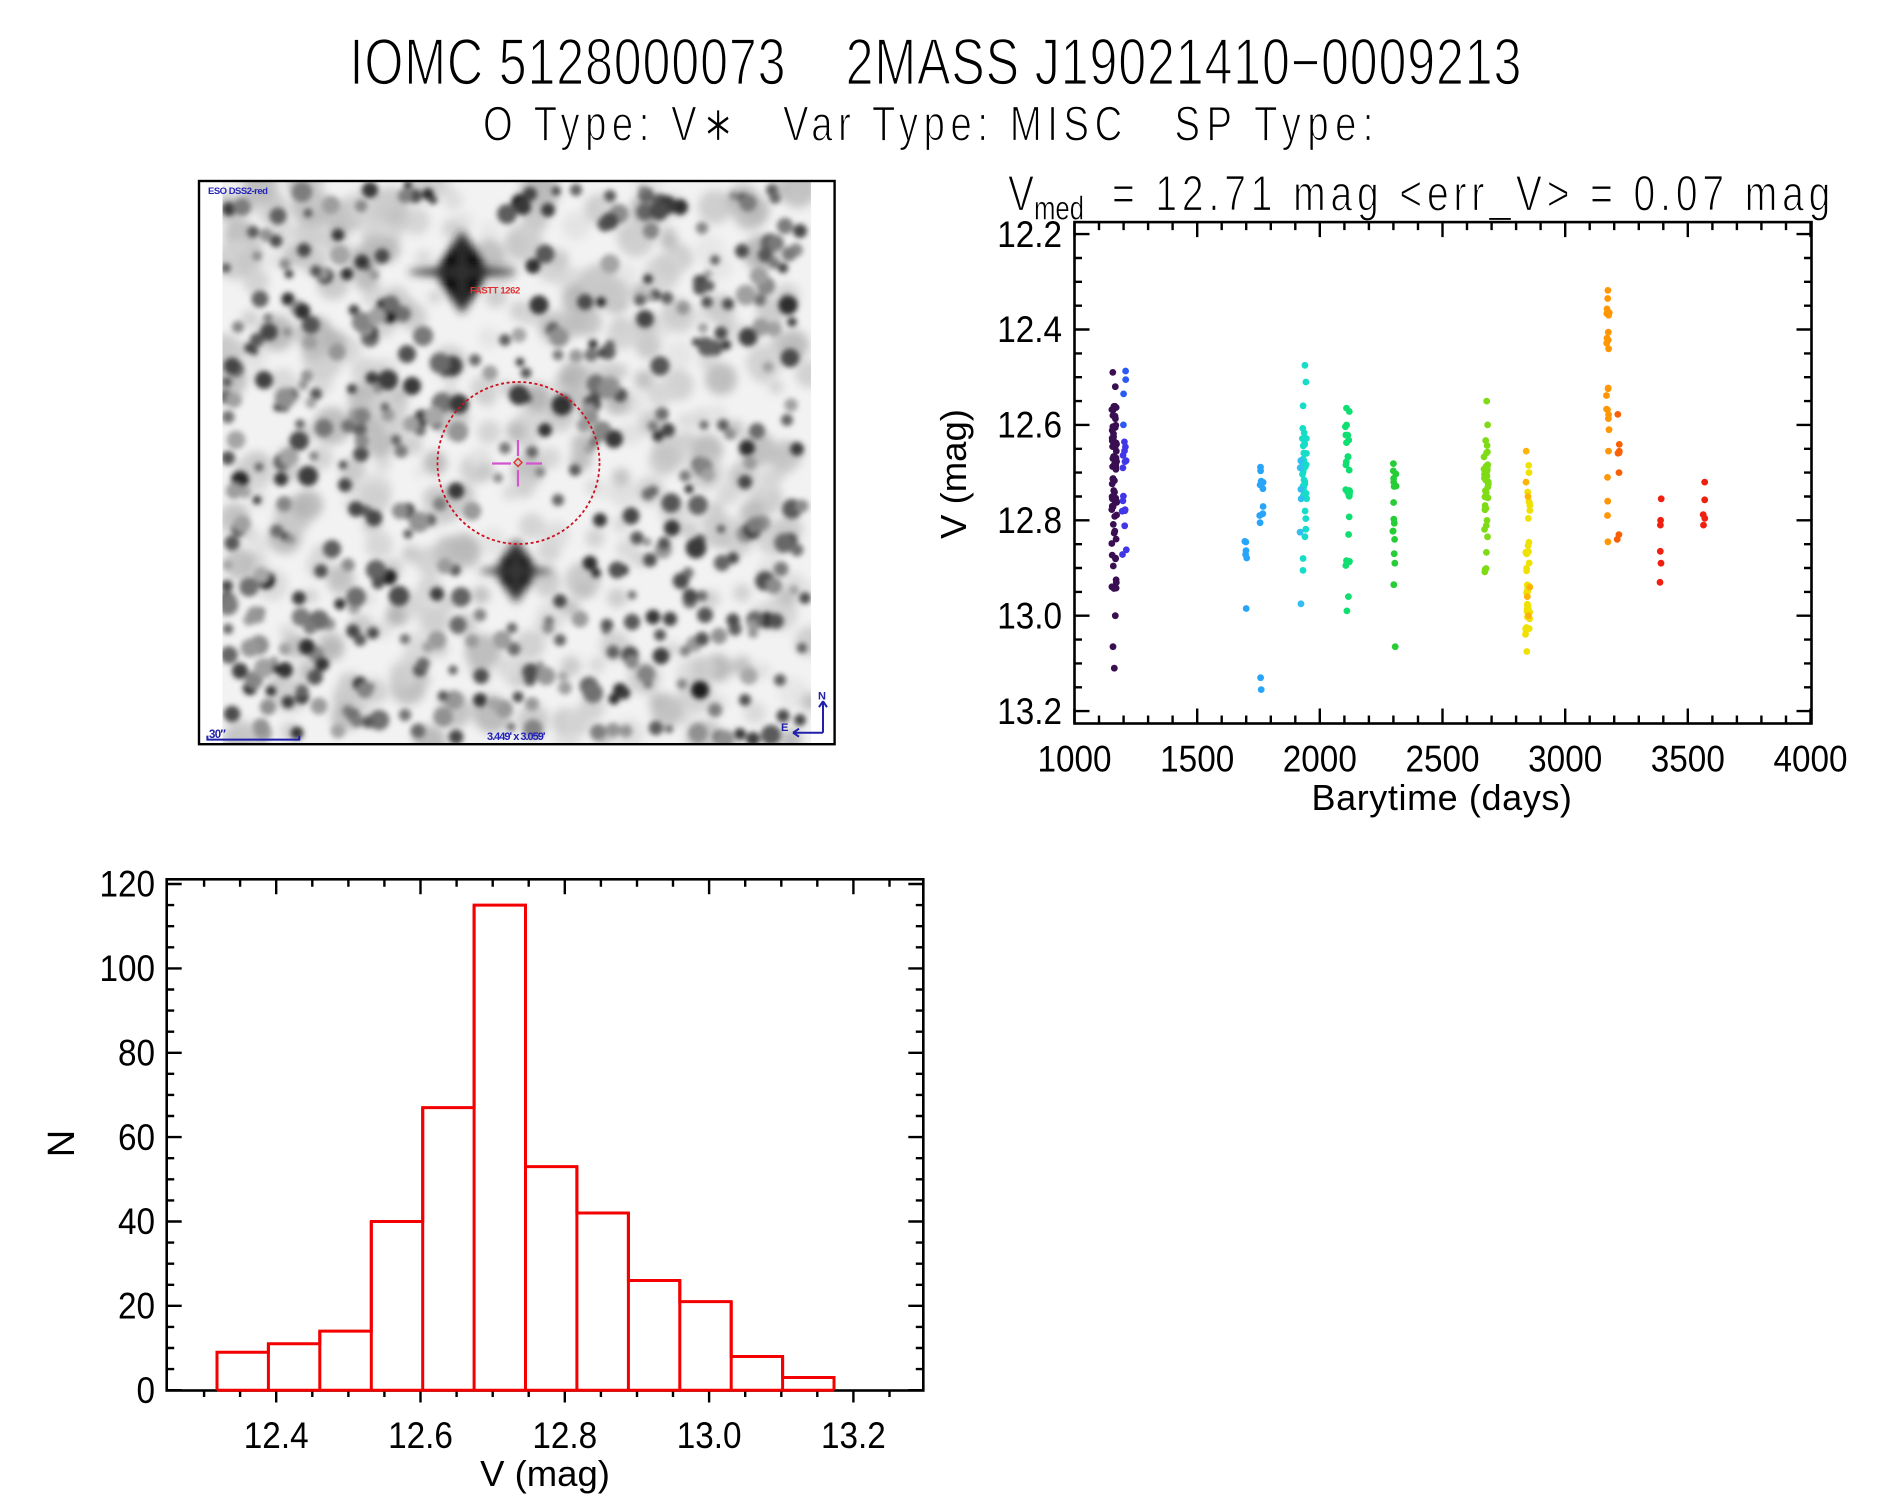 The image size is (1889, 1494). Describe the element at coordinates (495, 291) in the screenshot. I see `svg-text: FASTT 1262` at that location.